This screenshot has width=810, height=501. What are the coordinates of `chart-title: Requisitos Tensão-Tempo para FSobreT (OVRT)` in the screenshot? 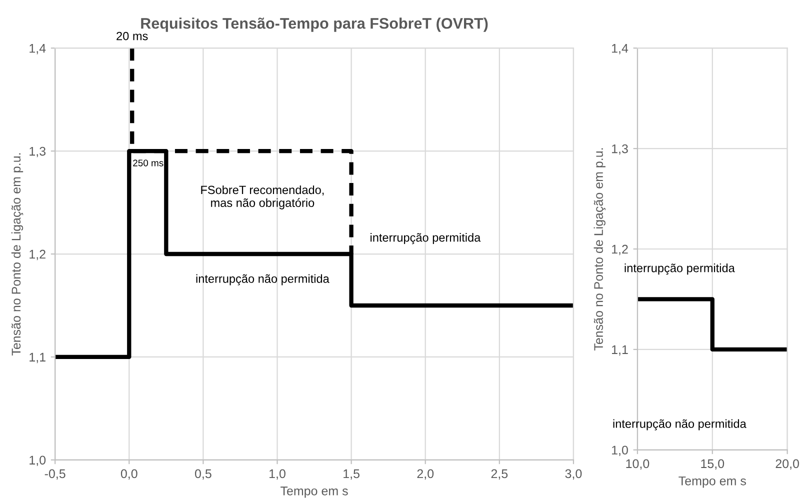 It's located at (314, 25).